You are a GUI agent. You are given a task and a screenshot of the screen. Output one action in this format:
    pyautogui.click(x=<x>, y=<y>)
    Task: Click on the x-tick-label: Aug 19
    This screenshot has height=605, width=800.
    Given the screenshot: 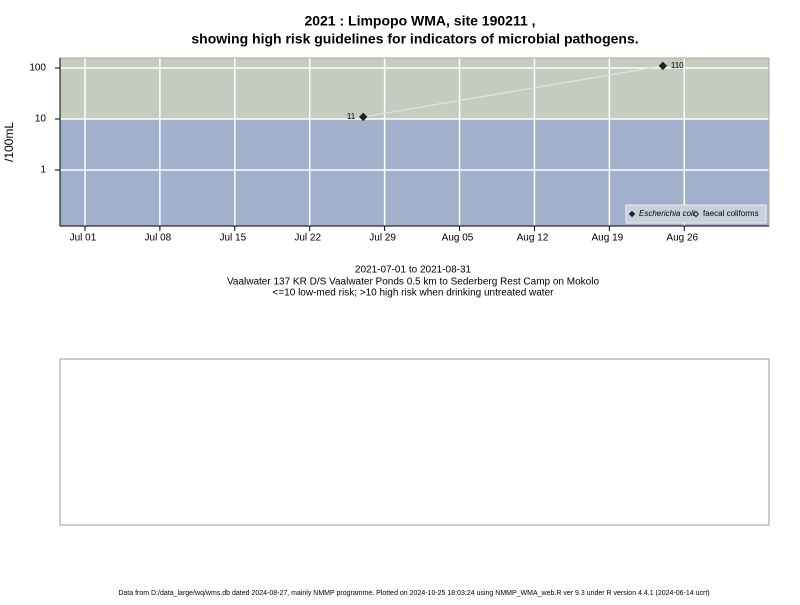 What is the action you would take?
    pyautogui.click(x=608, y=238)
    